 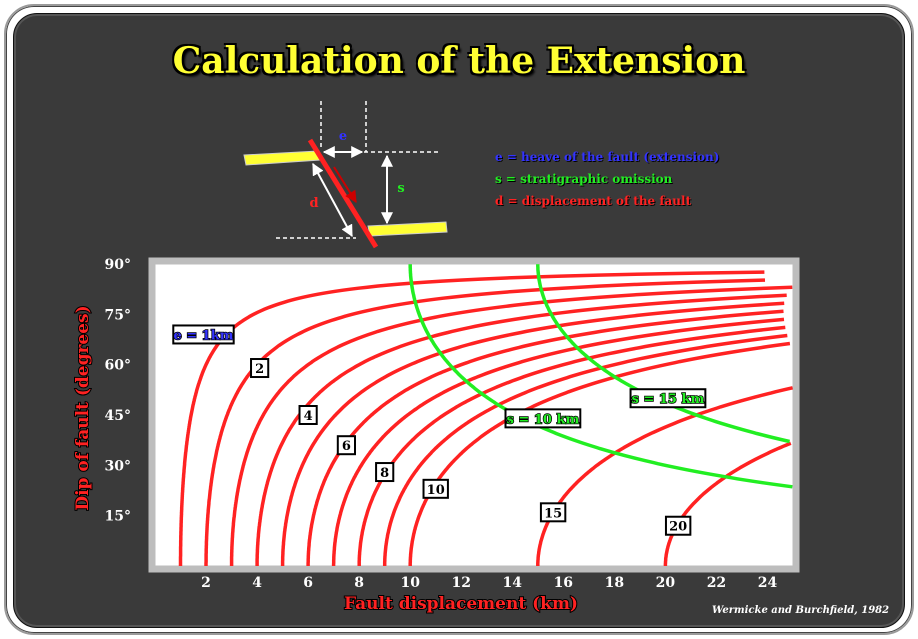 I want to click on extension-label-20: 20, so click(x=678, y=525).